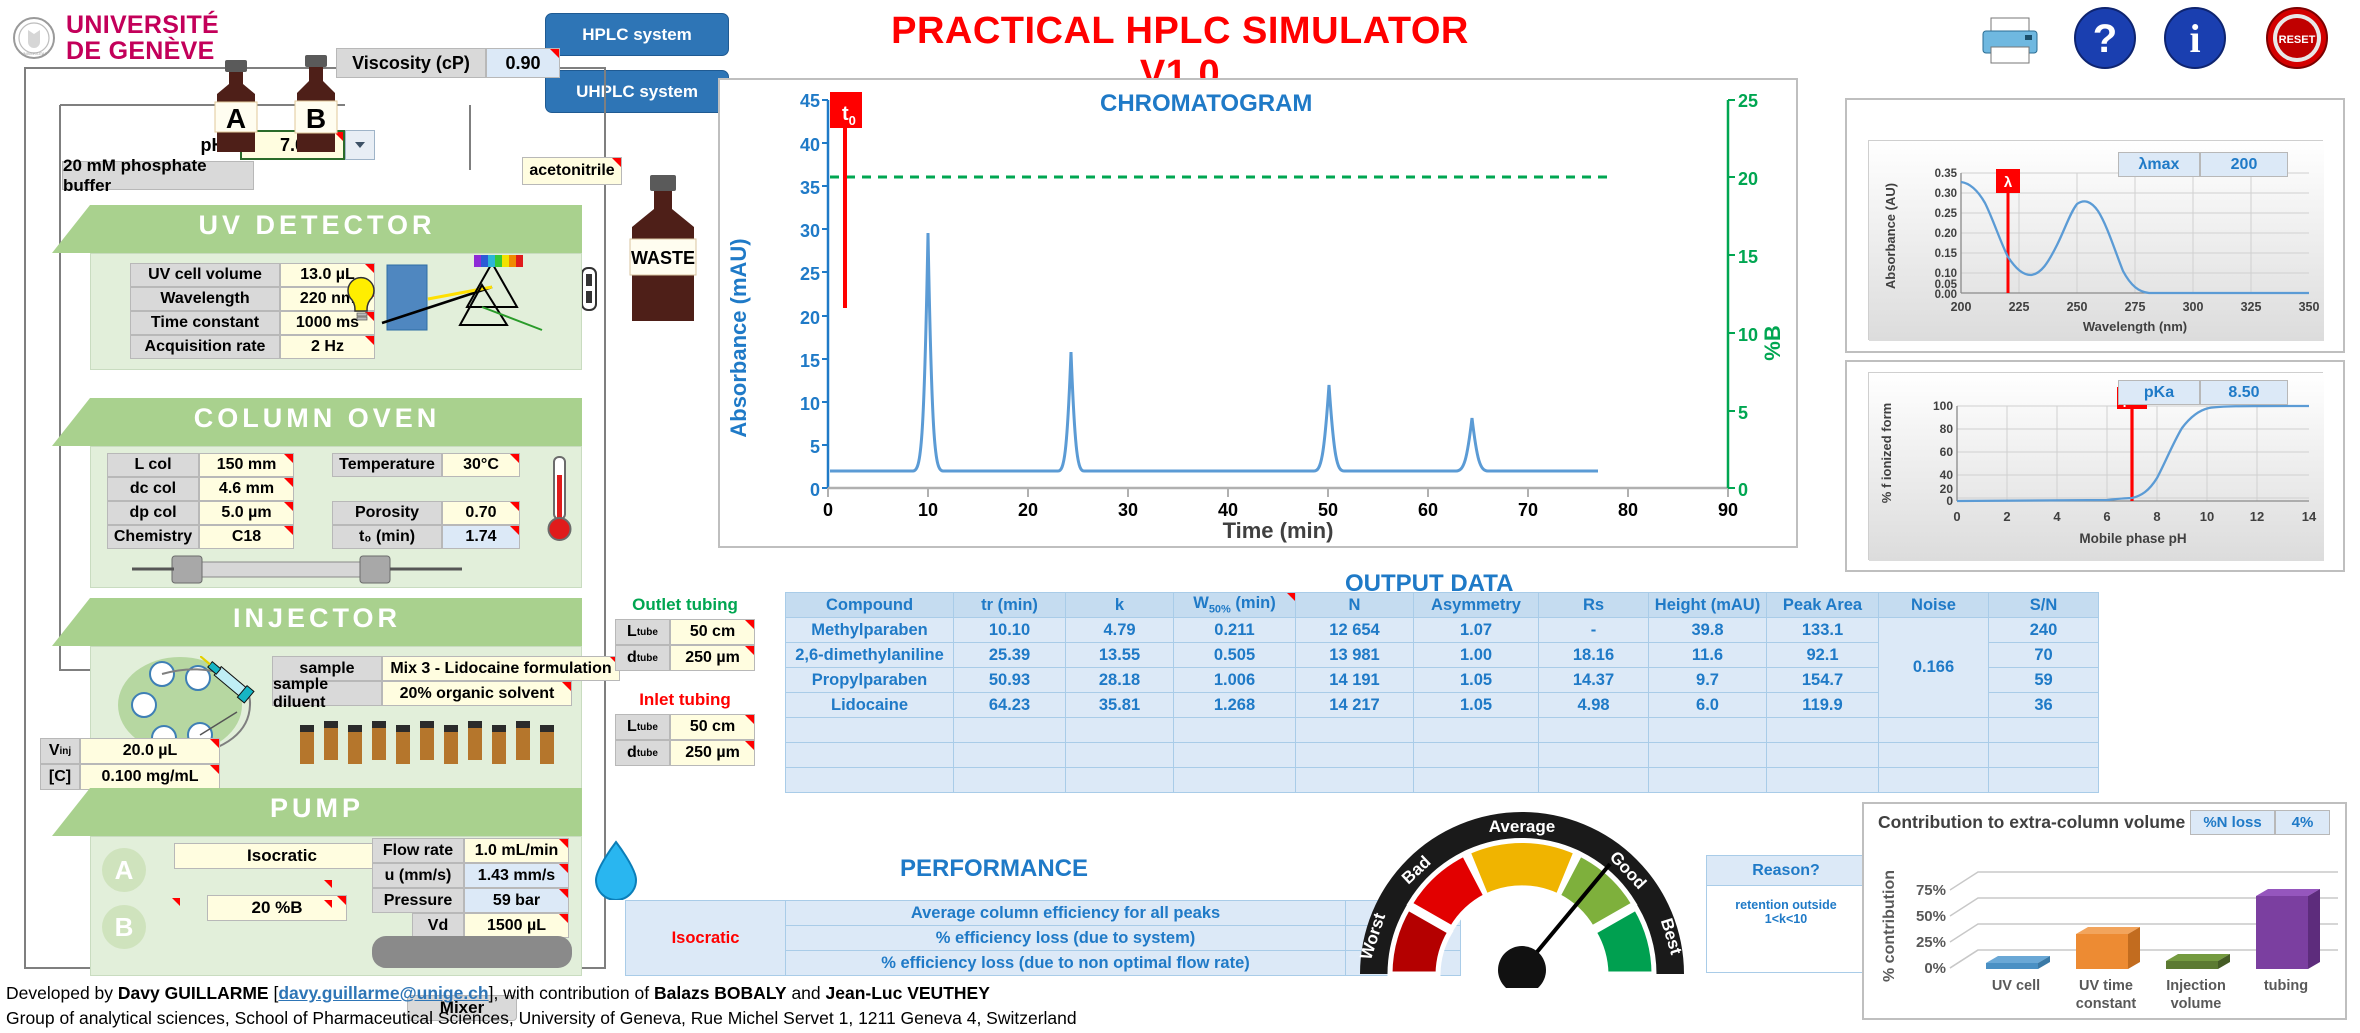 This screenshot has height=1033, width=2360. I want to click on chemistry-label: Chemistry, so click(153, 537).